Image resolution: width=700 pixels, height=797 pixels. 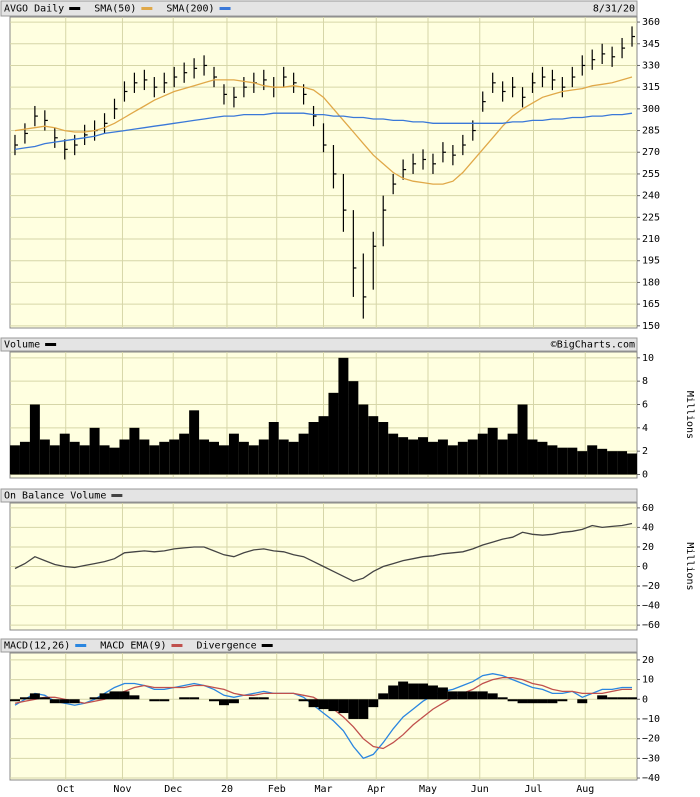 What do you see at coordinates (651, 239) in the screenshot?
I see `y-tick-label: 210` at bounding box center [651, 239].